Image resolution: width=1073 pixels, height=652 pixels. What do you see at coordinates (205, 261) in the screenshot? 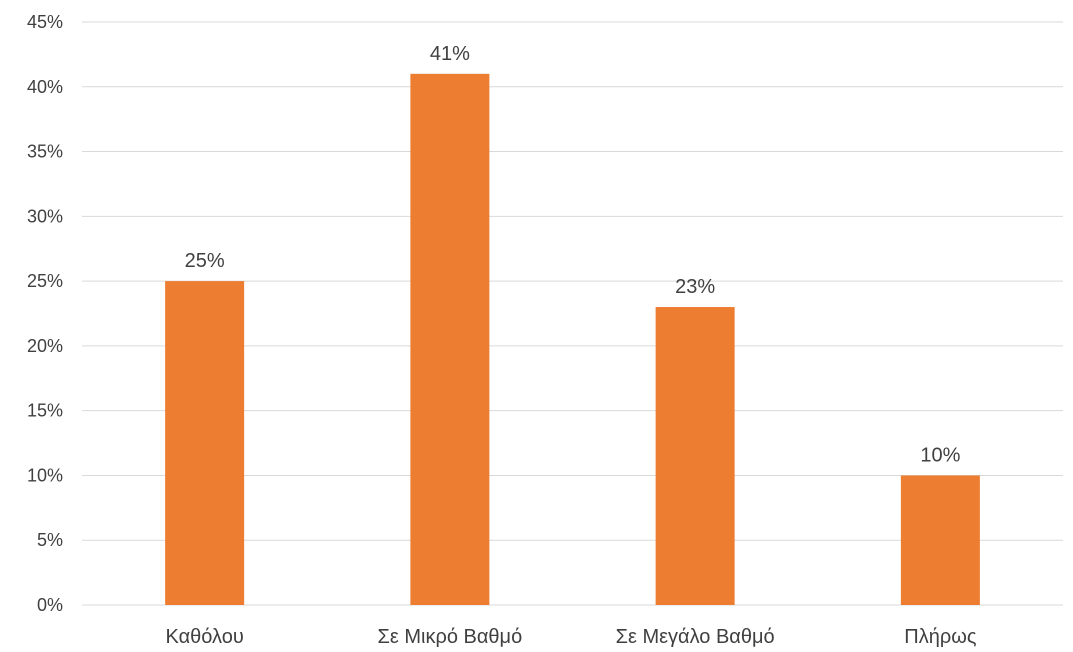
I see `data-label: 25%` at bounding box center [205, 261].